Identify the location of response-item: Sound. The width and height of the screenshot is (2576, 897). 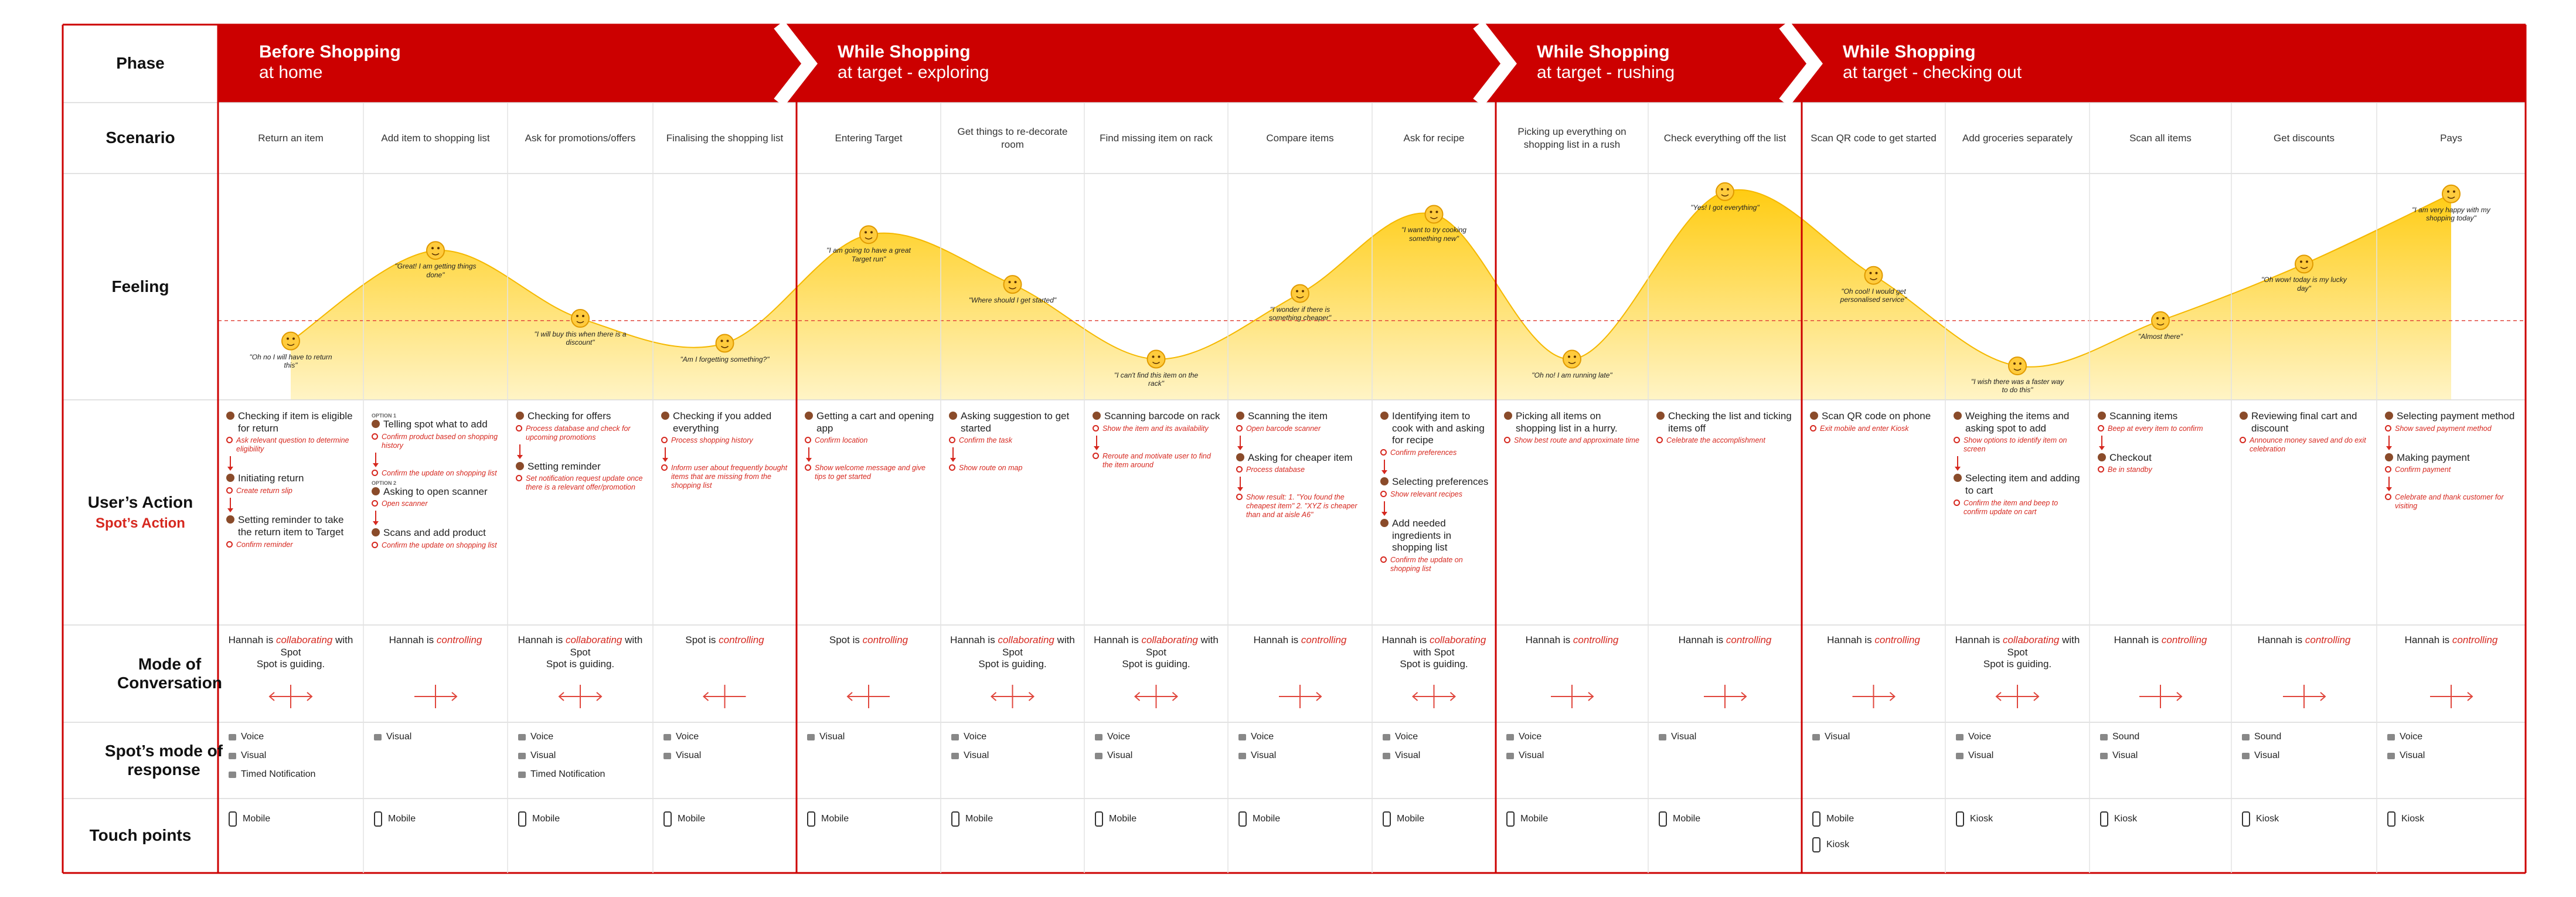
(2164, 737).